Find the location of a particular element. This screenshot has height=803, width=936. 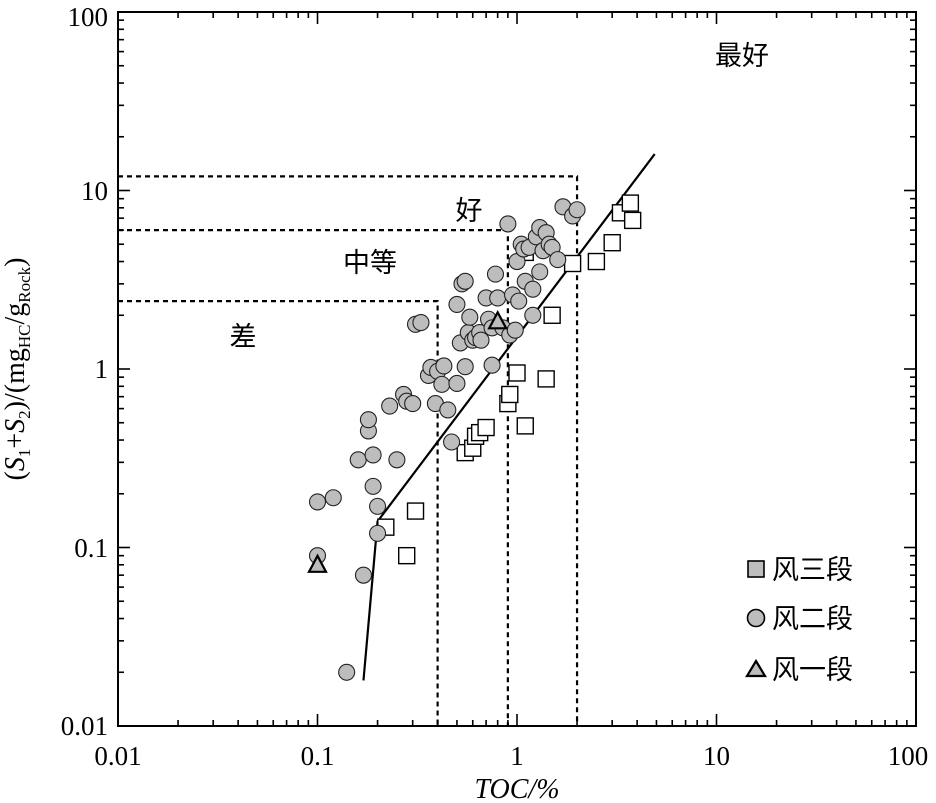

legend: 风三段 风二段 风一段 is located at coordinates (799, 620).